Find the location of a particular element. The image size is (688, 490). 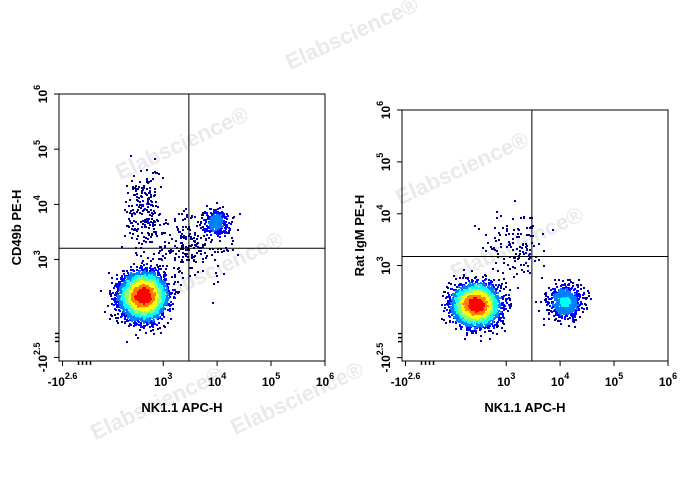

x-tick-label: 103 is located at coordinates (163, 380).